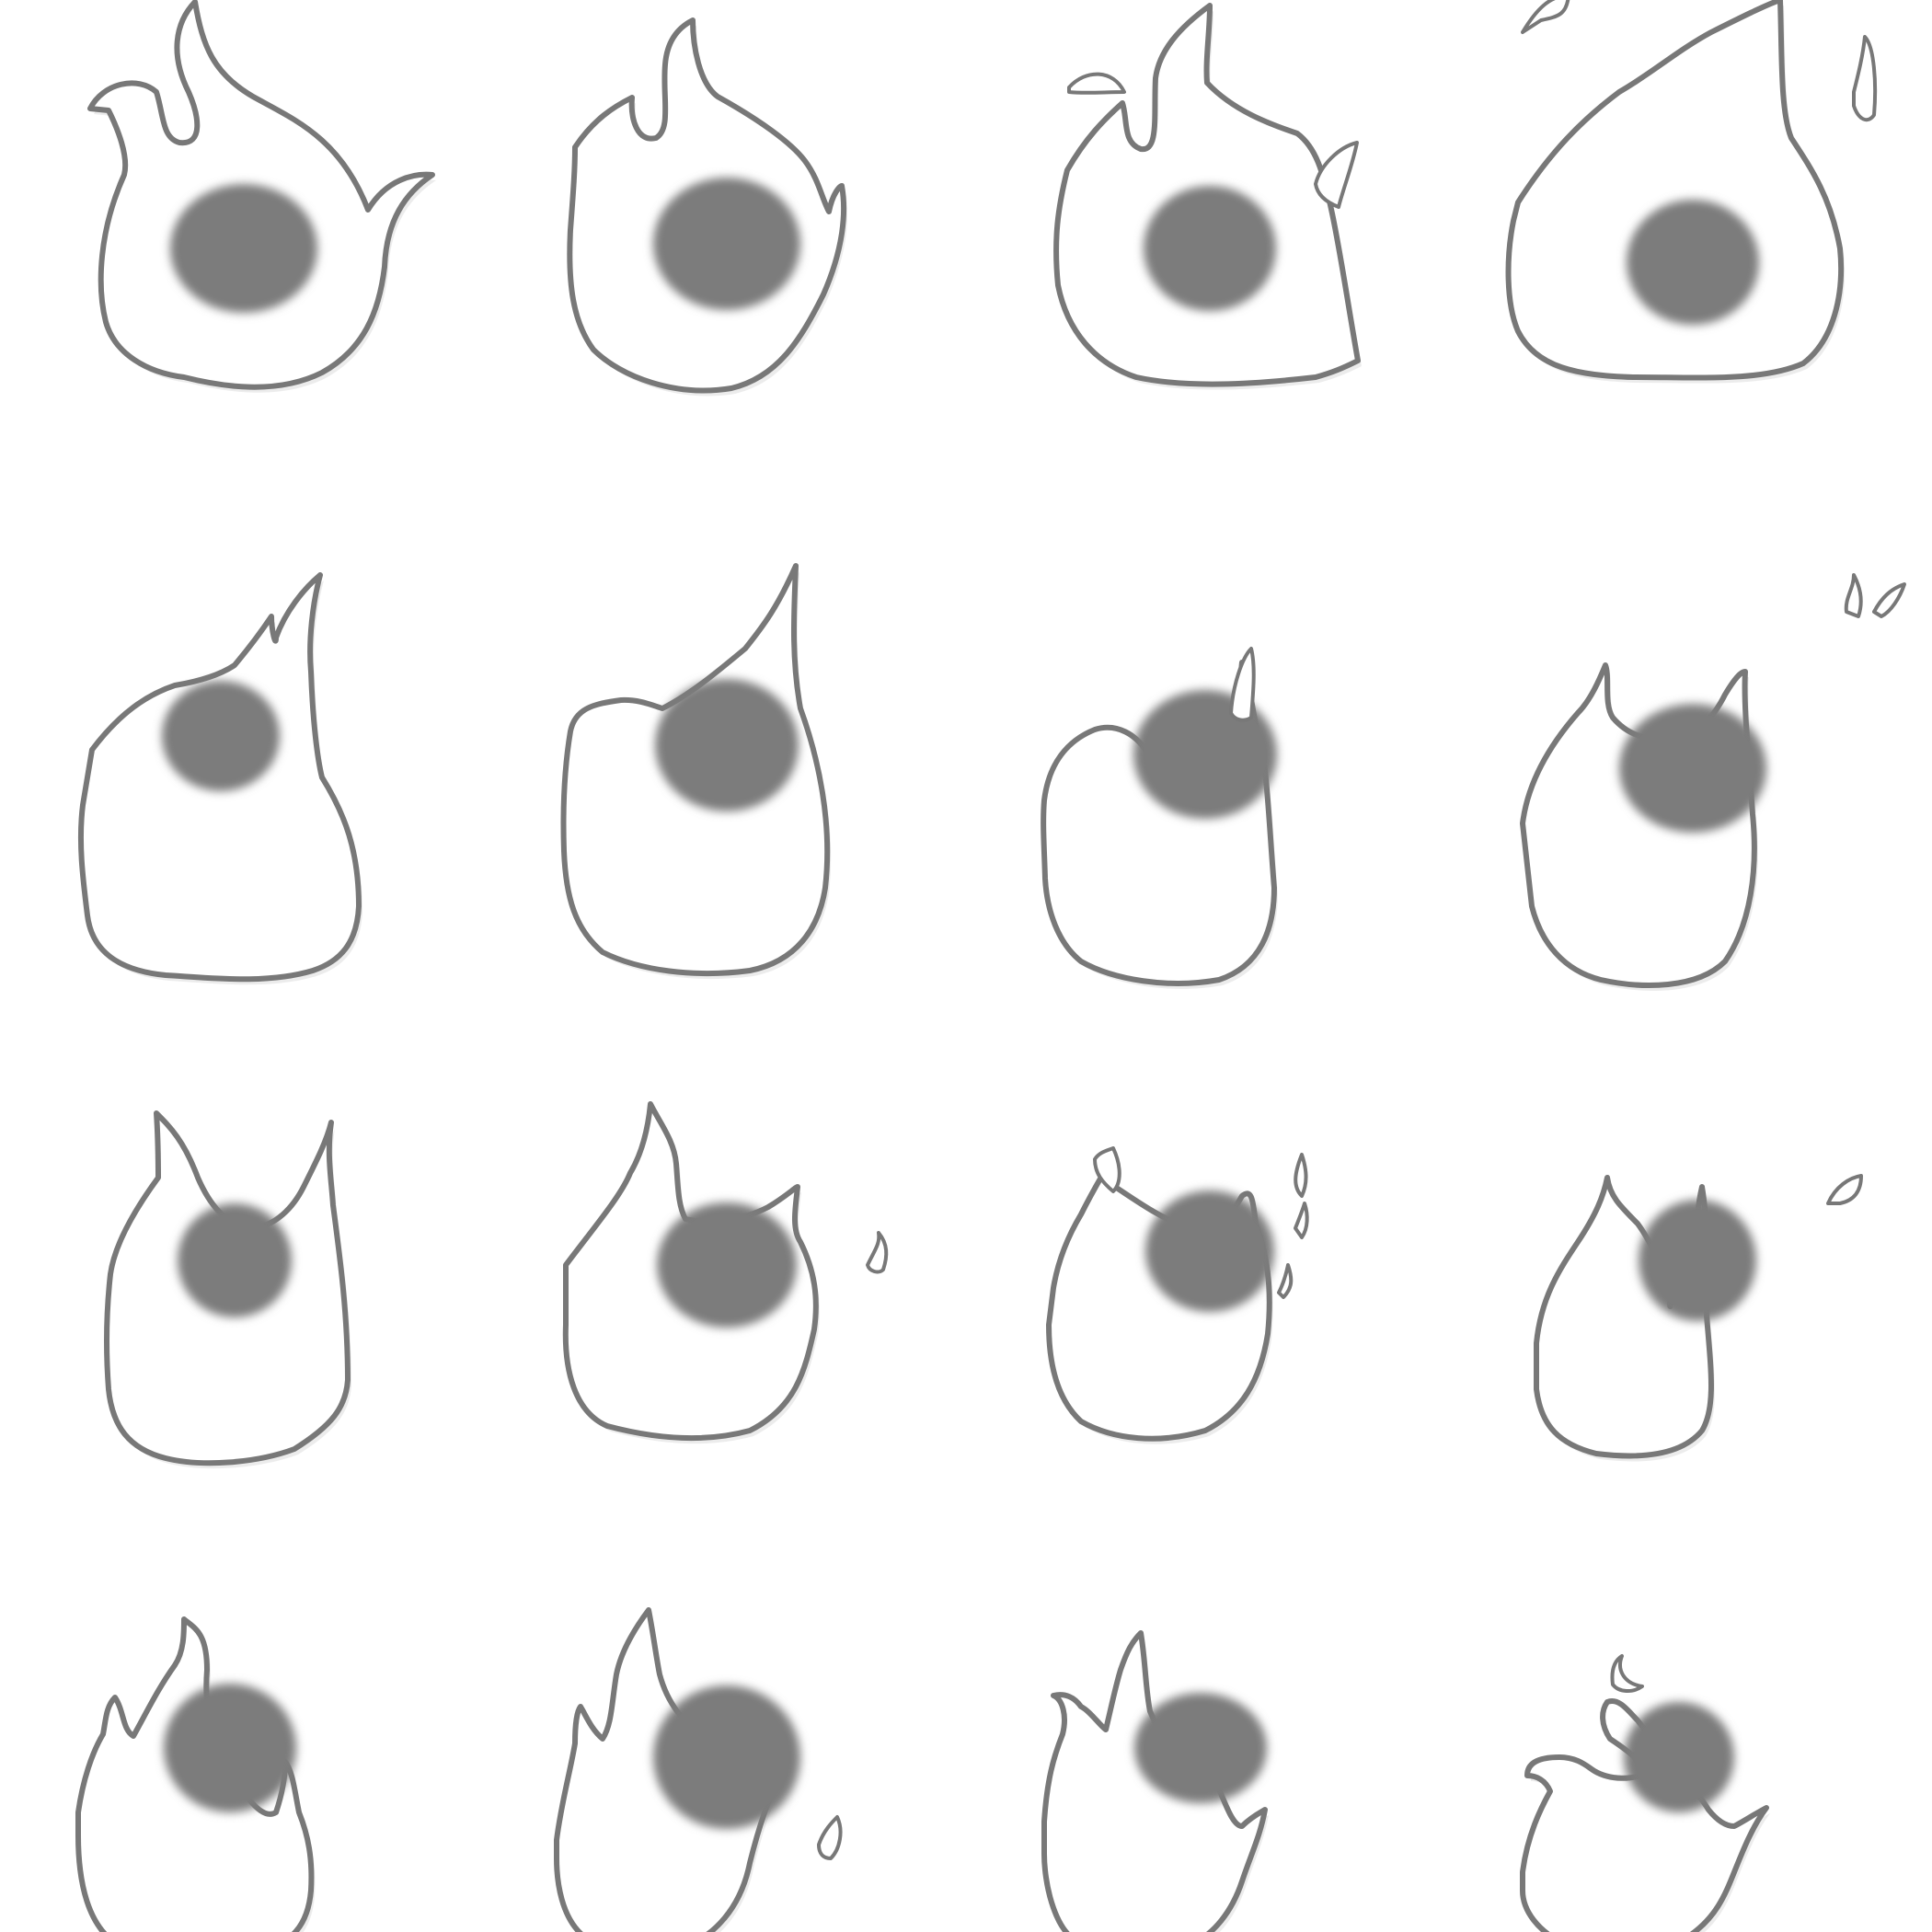 The image size is (1932, 1932). What do you see at coordinates (1675, 190) in the screenshot?
I see `flame-outline` at bounding box center [1675, 190].